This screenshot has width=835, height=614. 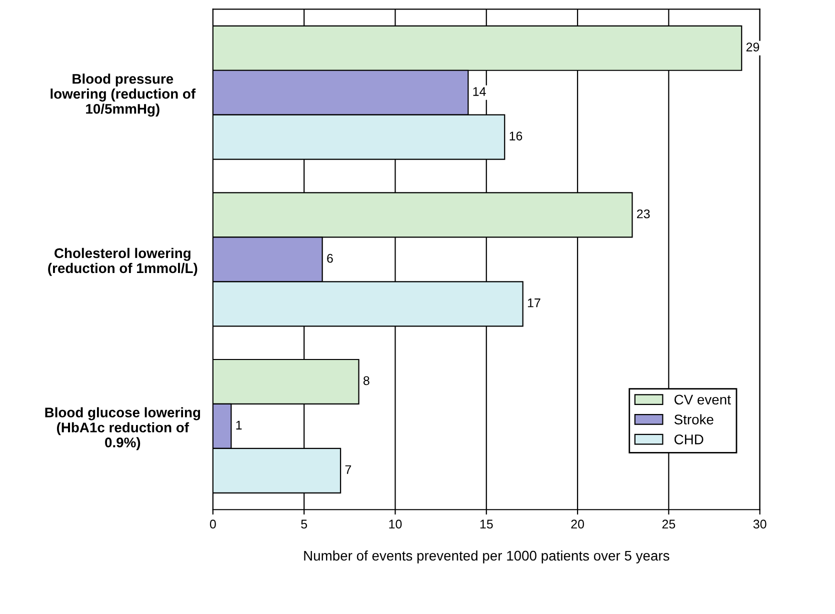 What do you see at coordinates (239, 425) in the screenshot?
I see `data-label: 1` at bounding box center [239, 425].